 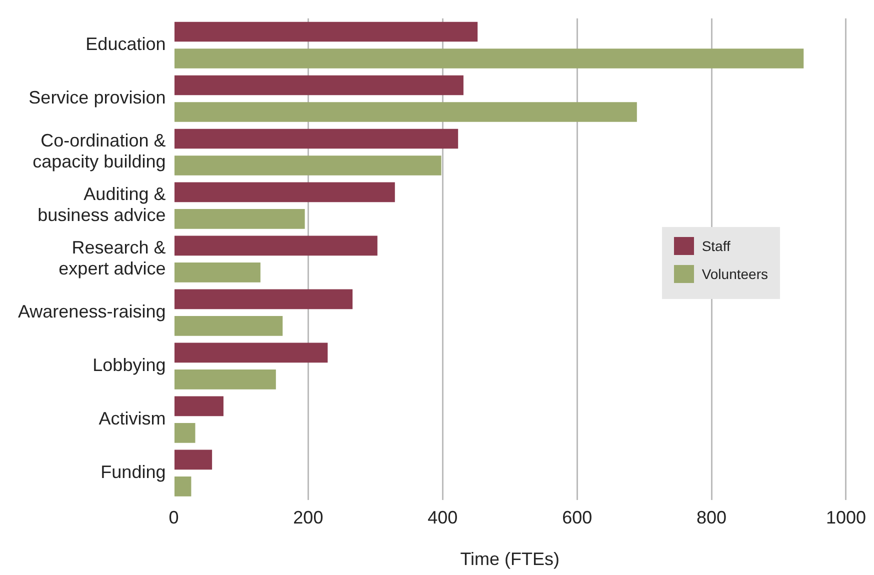 I want to click on y-tick-label: Co-ordination & capacity building, so click(x=99, y=151).